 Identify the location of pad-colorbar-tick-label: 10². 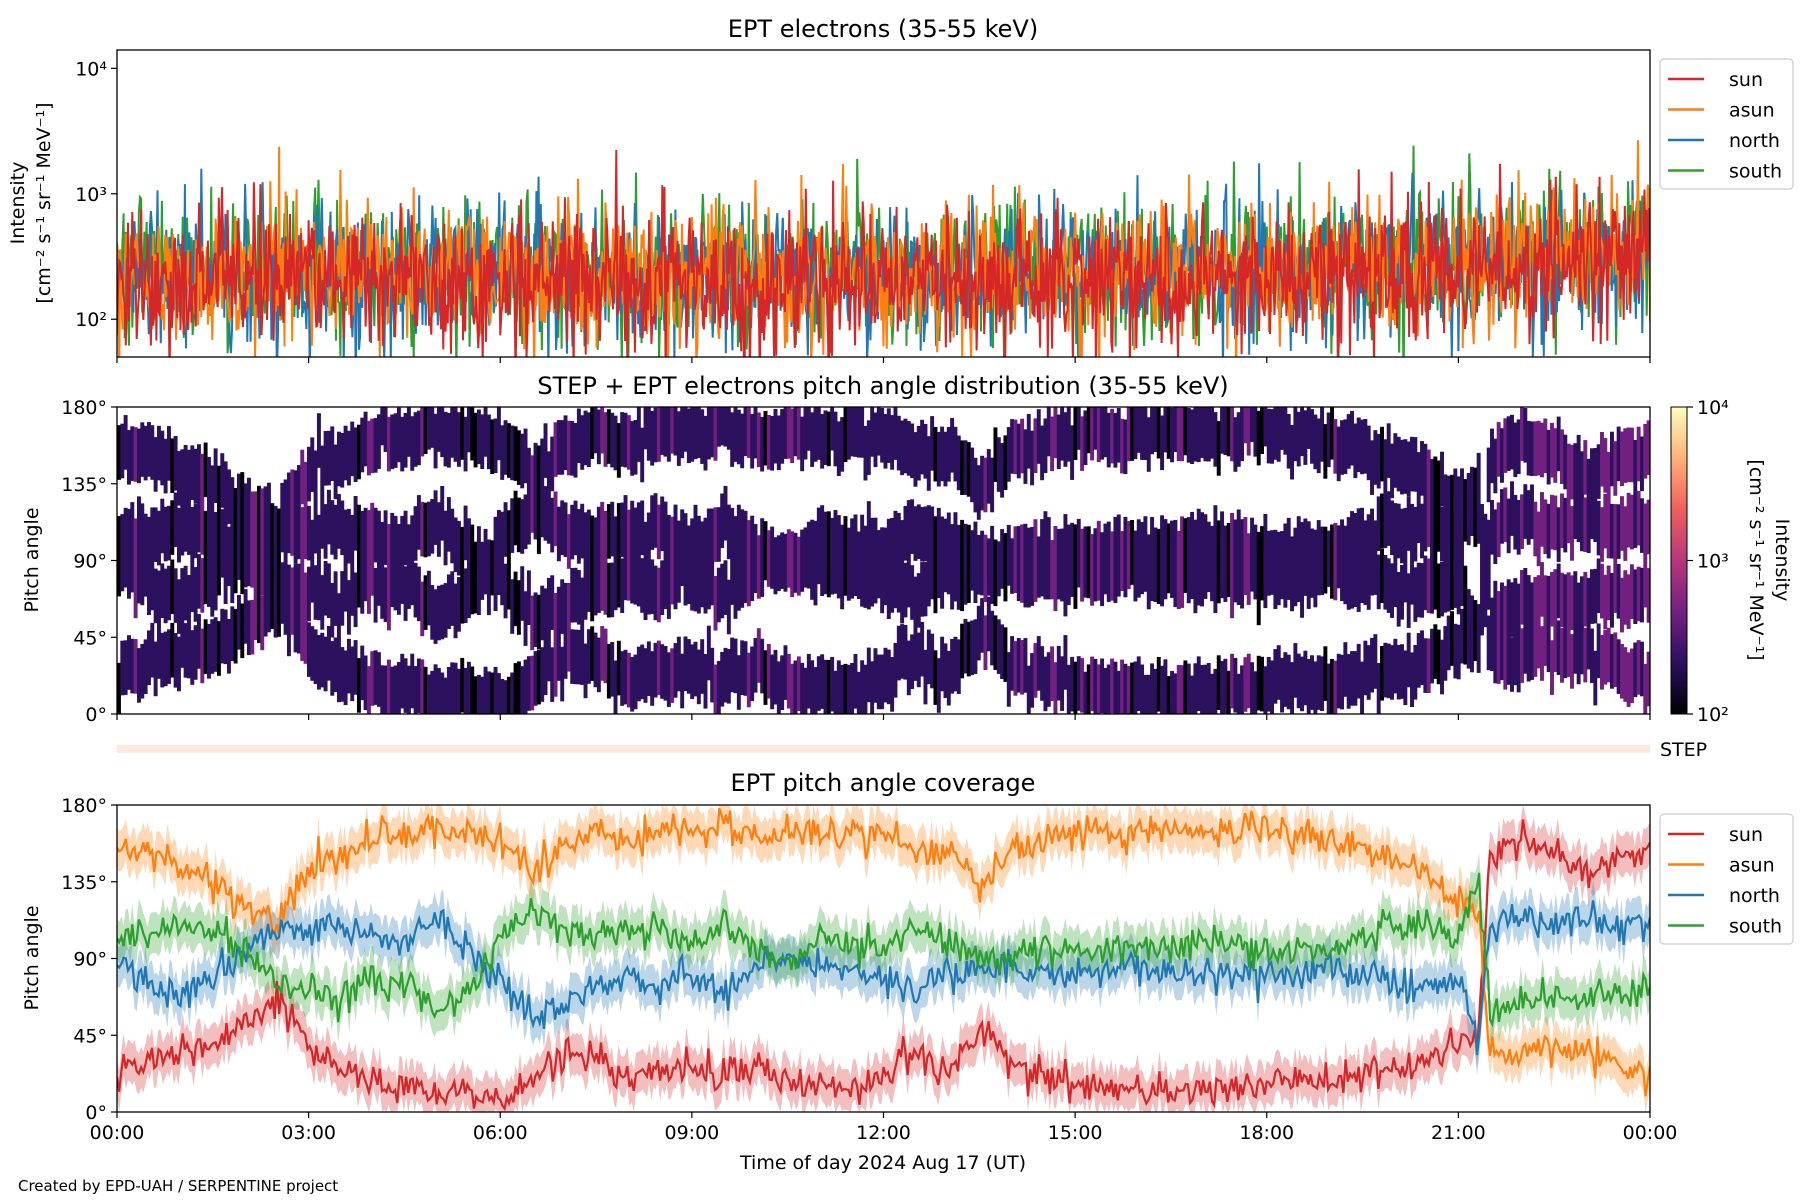
(1713, 715).